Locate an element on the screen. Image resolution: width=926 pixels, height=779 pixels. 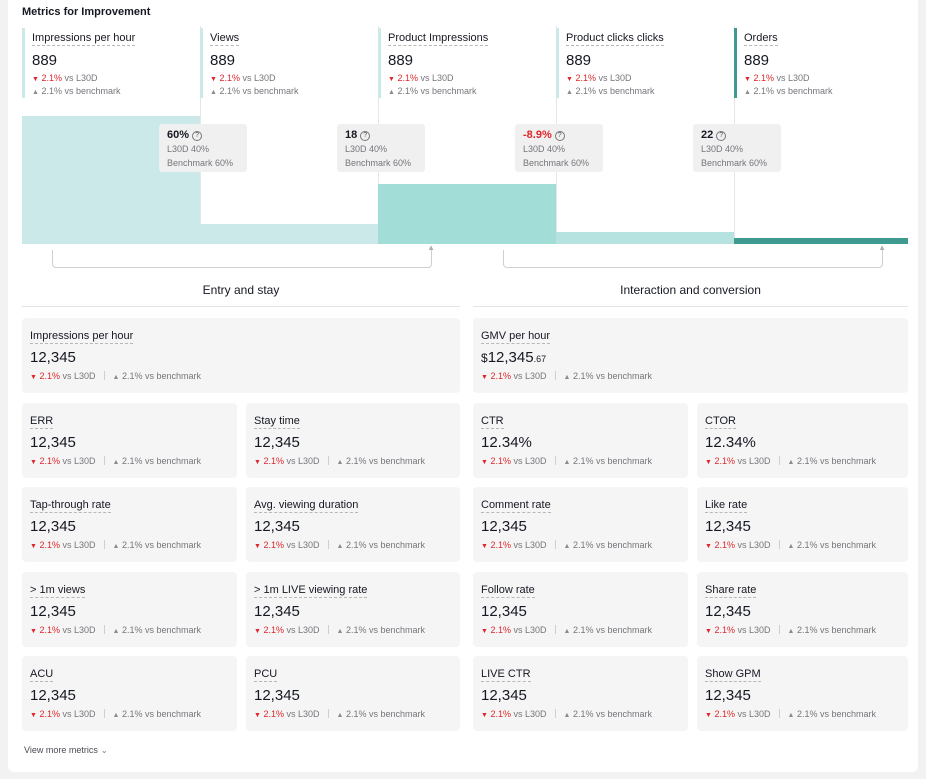
funnel-stage-name: Product Impressions is located at coordinates (438, 39).